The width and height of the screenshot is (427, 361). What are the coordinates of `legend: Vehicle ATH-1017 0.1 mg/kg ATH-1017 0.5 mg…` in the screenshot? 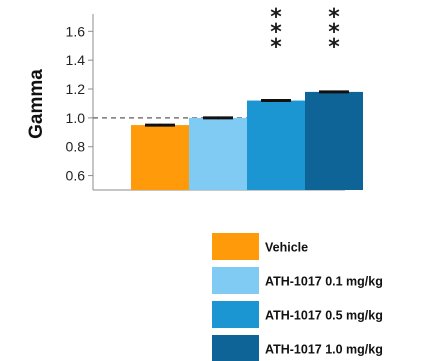 It's located at (297, 297).